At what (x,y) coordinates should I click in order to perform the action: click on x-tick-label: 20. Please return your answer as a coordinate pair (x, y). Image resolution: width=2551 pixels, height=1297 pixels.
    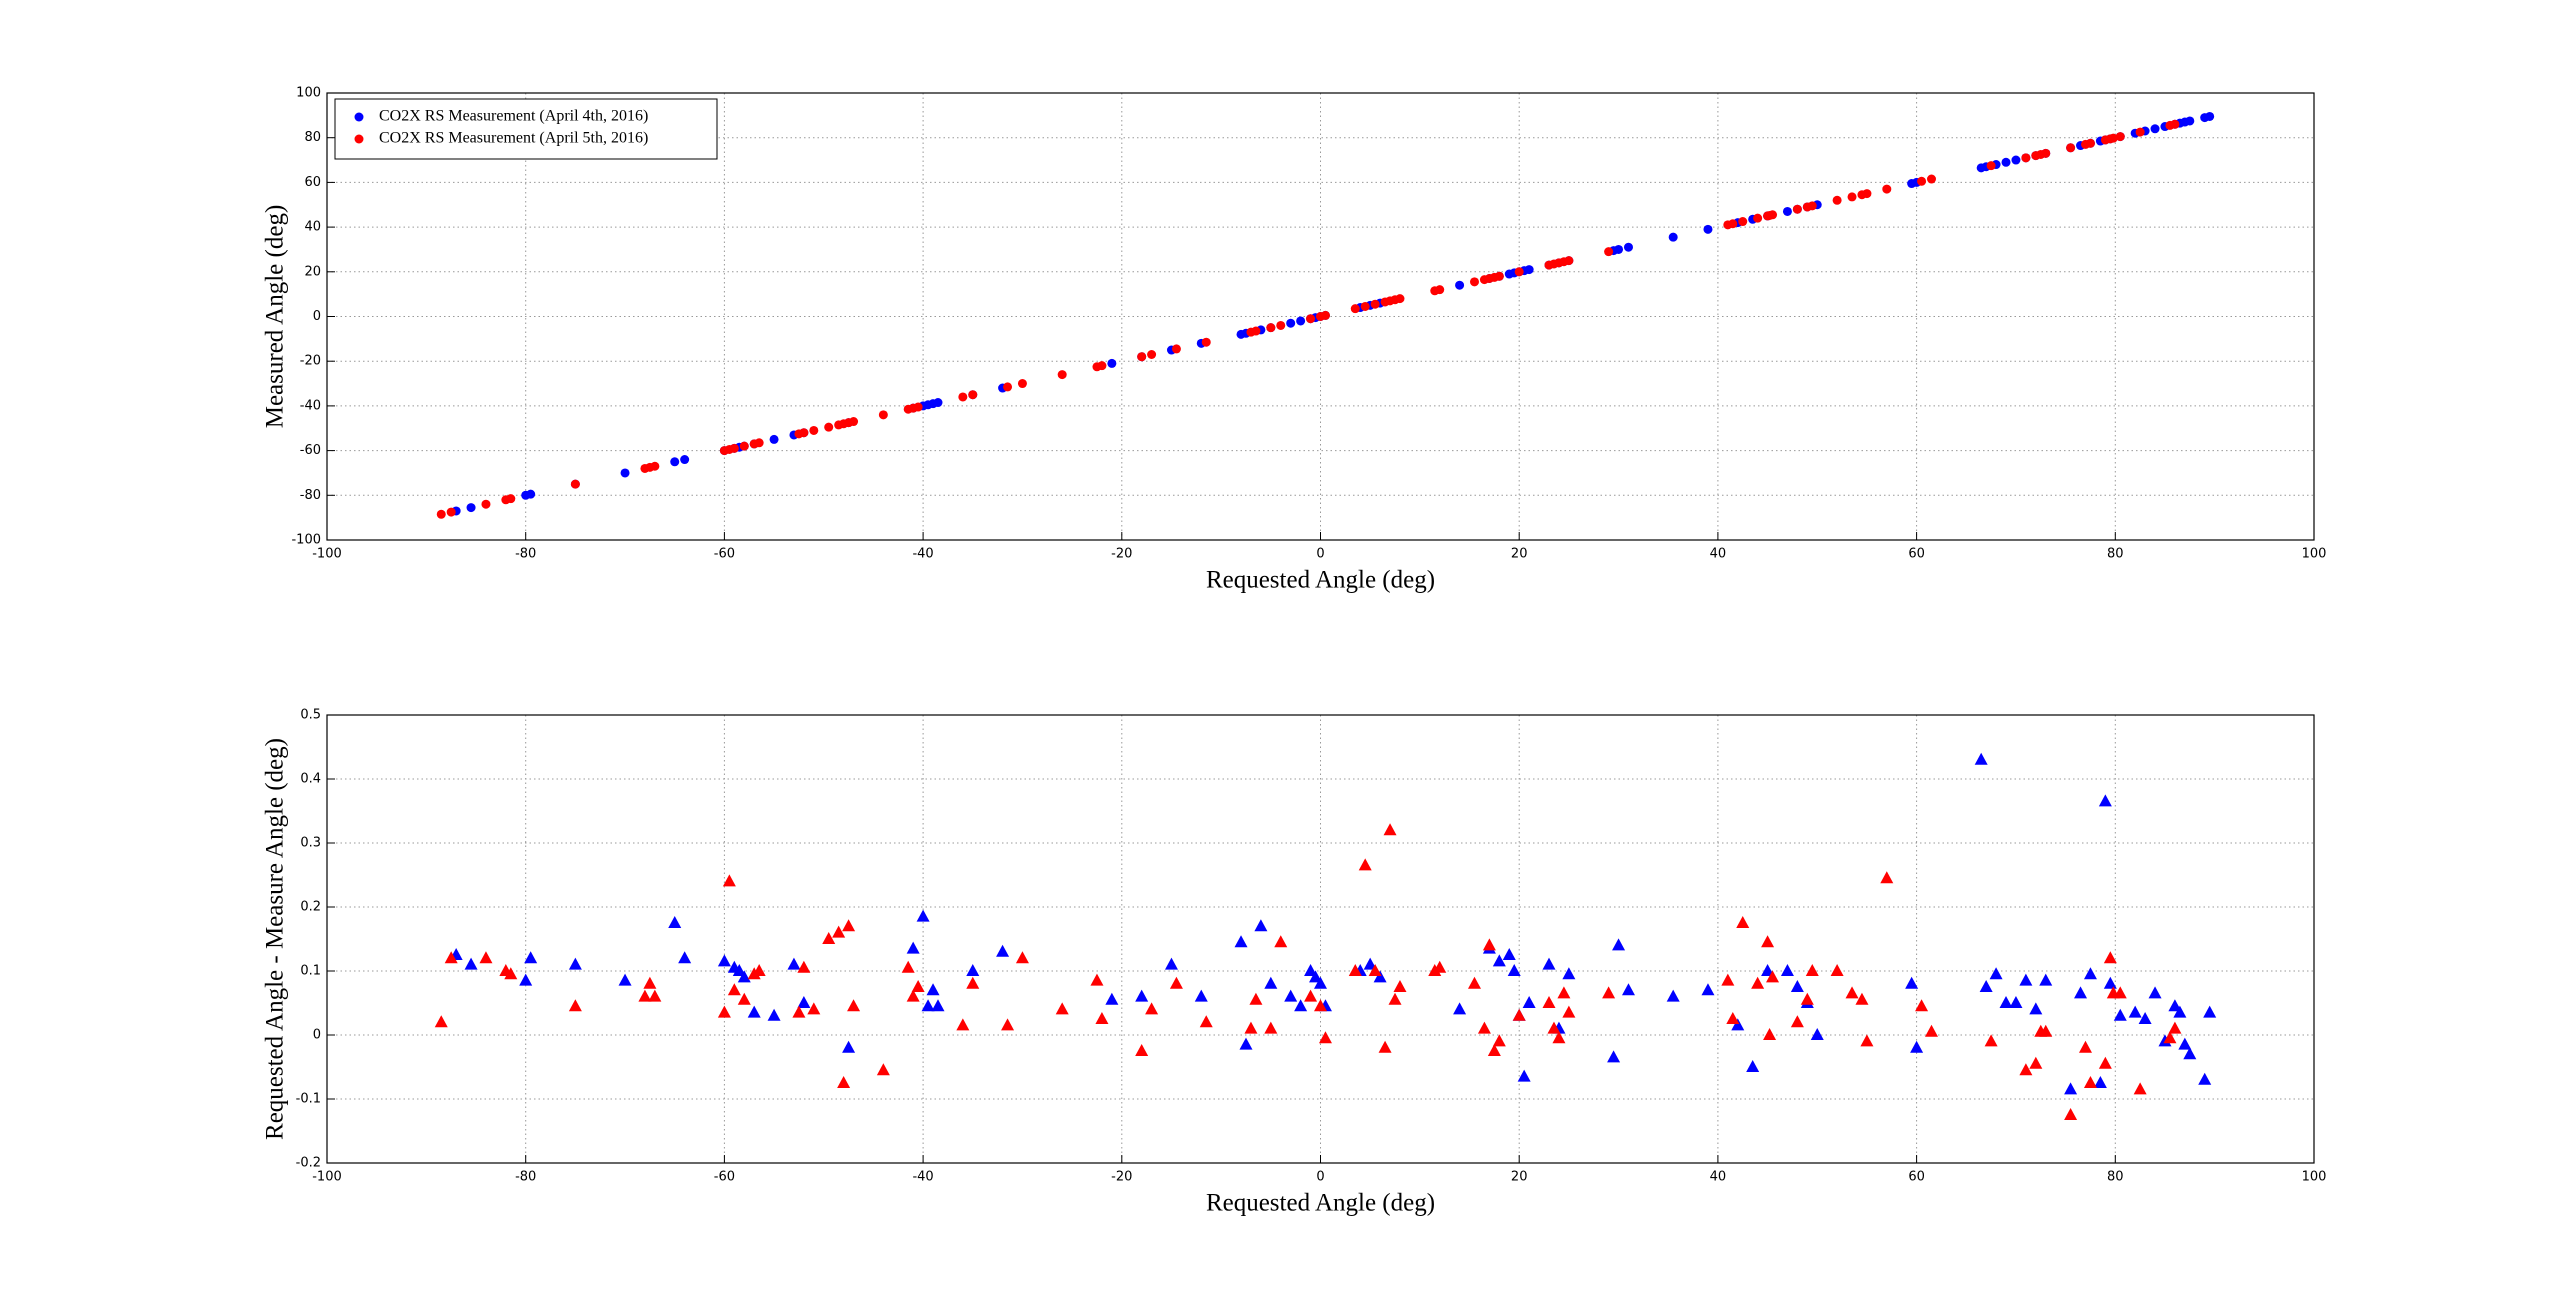
    Looking at the image, I should click on (1519, 1177).